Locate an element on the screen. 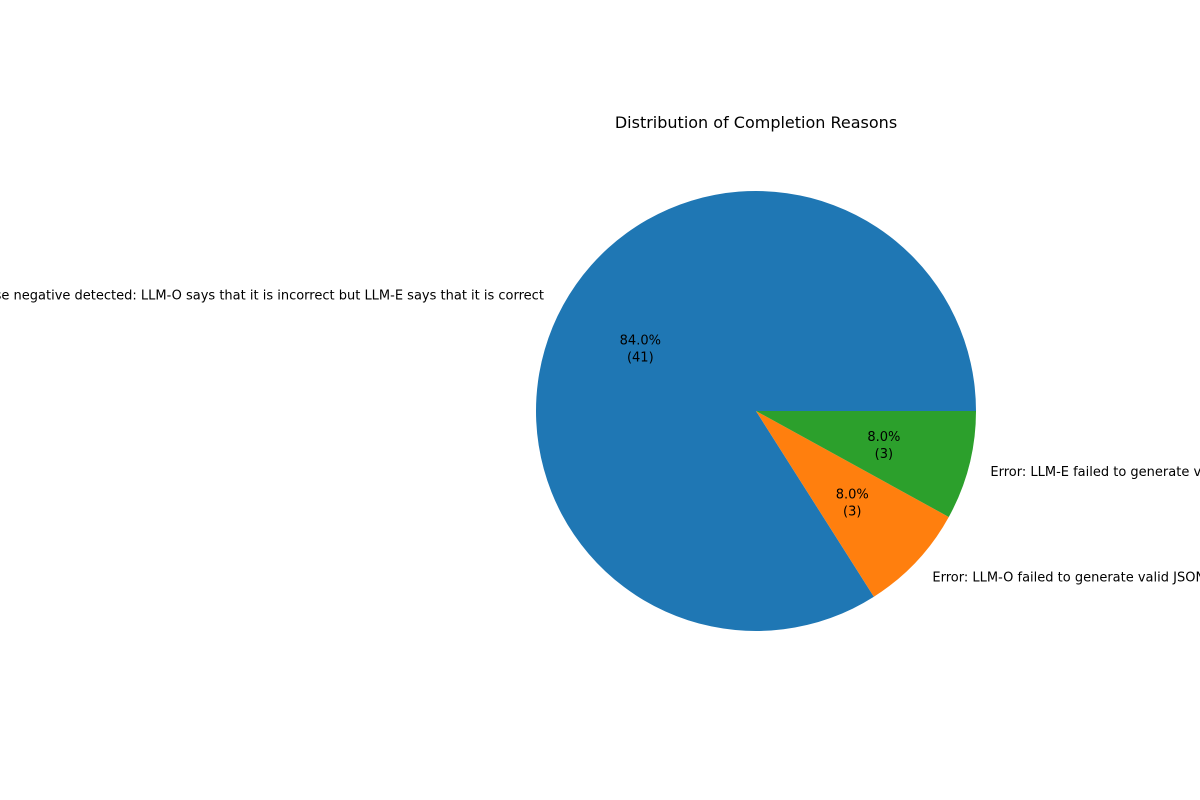  slice-count-label-1: (41) is located at coordinates (640, 357).